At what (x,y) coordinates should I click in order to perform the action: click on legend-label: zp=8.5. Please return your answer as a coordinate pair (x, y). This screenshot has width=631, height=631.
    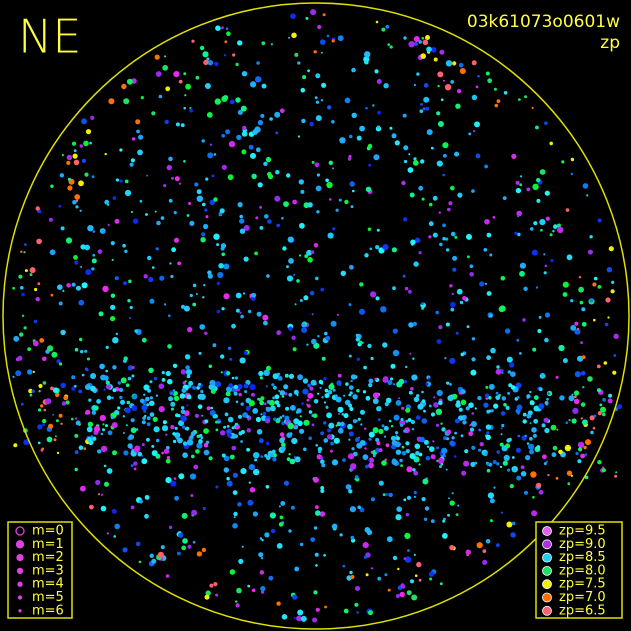
    Looking at the image, I should click on (582, 557).